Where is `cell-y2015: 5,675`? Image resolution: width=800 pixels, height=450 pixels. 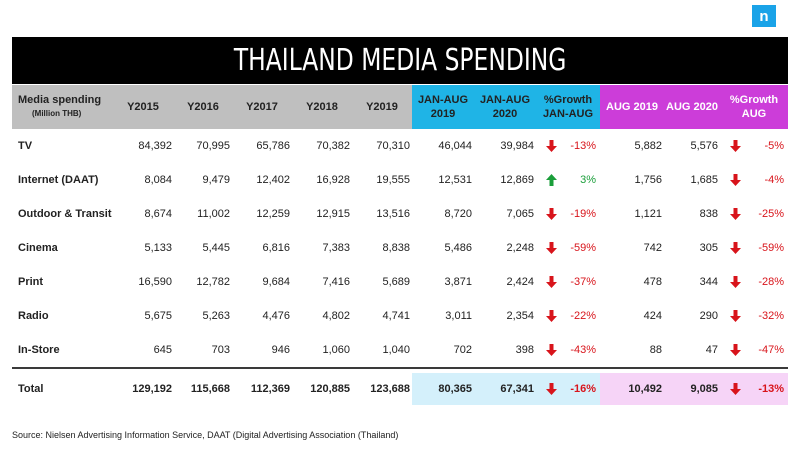
cell-y2015: 5,675 is located at coordinates (158, 316).